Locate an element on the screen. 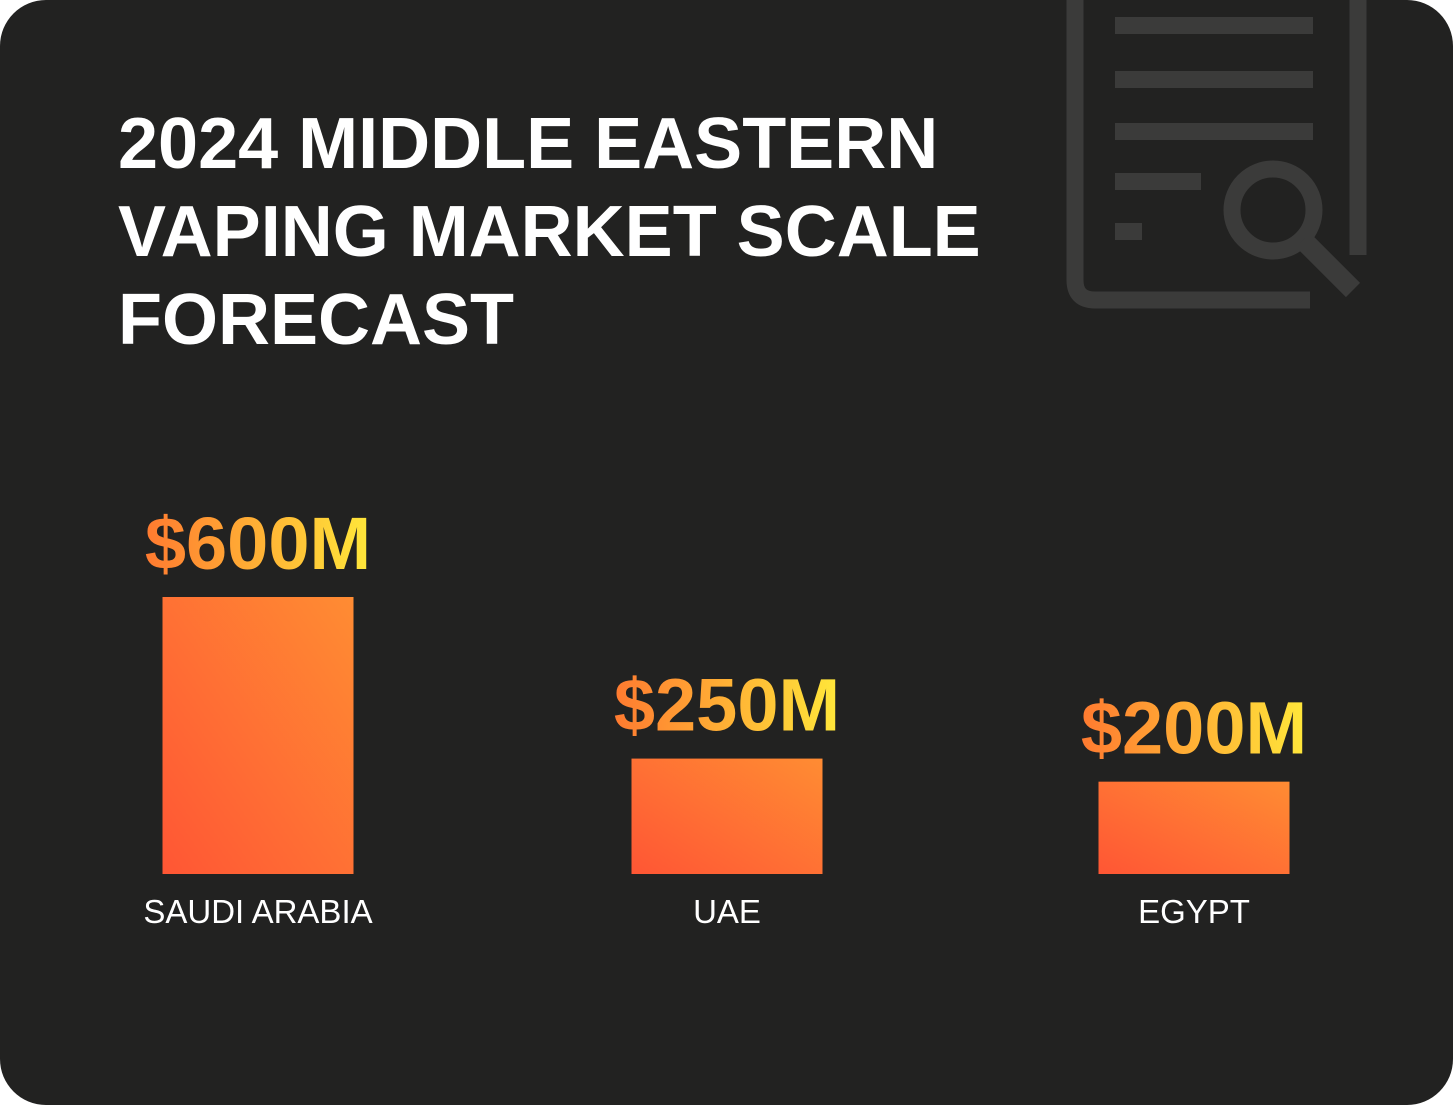 The height and width of the screenshot is (1107, 1455). bar-uae is located at coordinates (727, 816).